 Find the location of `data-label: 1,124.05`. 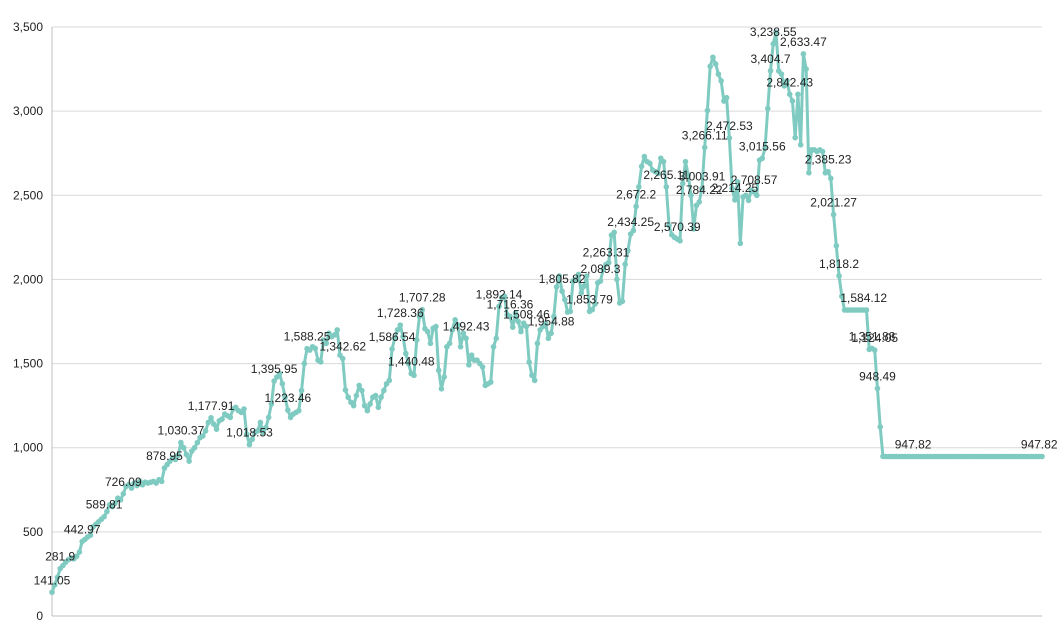

data-label: 1,124.05 is located at coordinates (874, 338).